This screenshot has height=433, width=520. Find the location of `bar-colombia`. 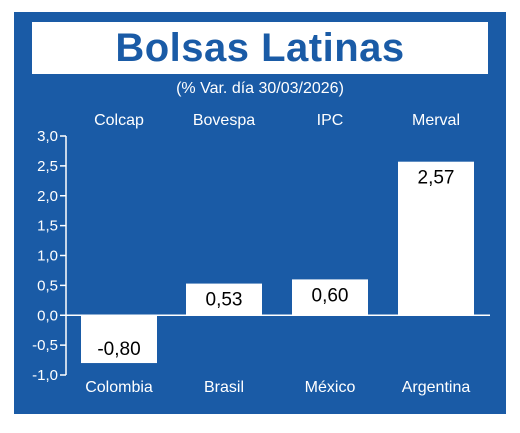

bar-colombia is located at coordinates (119, 339).